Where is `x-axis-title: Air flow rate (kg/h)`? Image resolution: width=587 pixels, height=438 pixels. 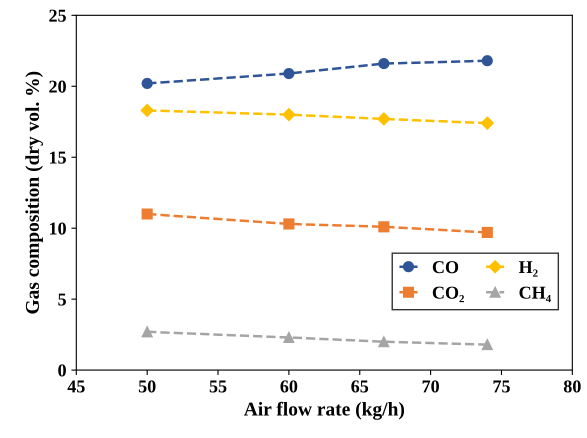
x-axis-title: Air flow rate (kg/h) is located at coordinates (324, 411).